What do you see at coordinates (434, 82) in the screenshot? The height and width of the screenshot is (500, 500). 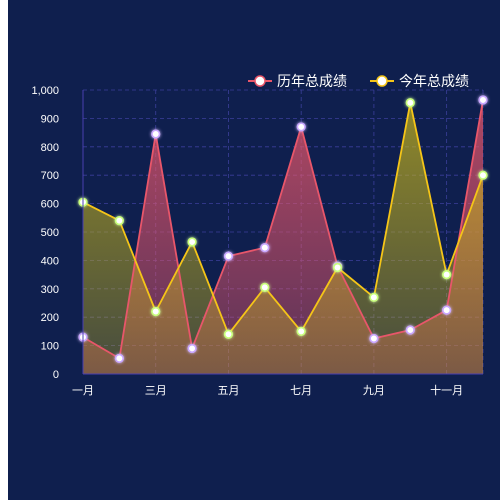 I see `legend-label: 今年总成绩` at bounding box center [434, 82].